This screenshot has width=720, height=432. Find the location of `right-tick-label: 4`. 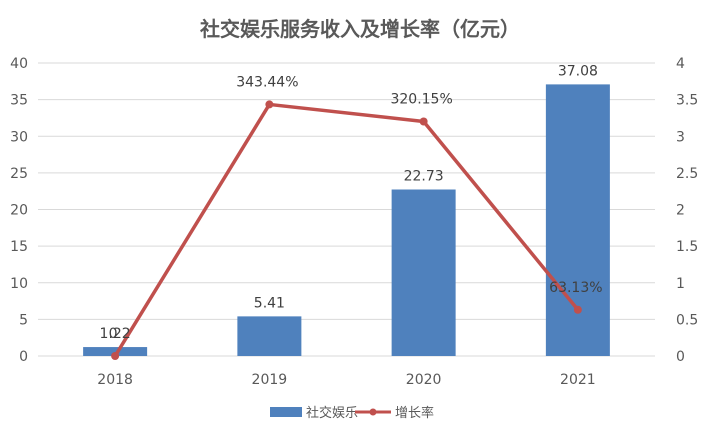

right-tick-label: 4 is located at coordinates (680, 64).